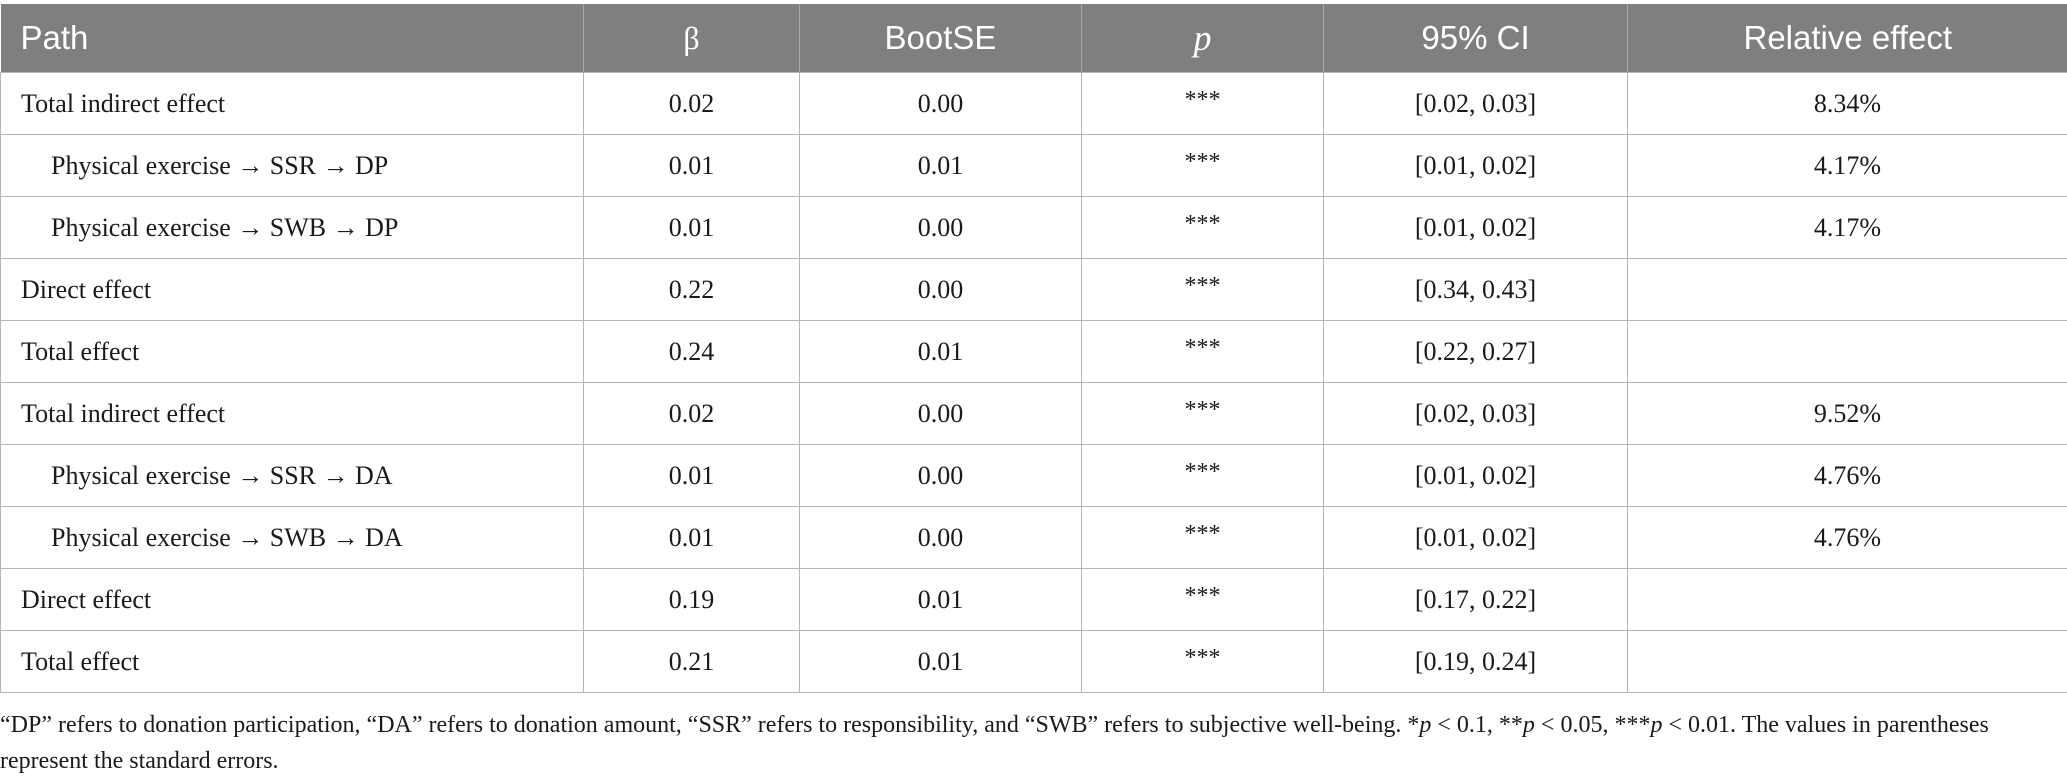 The image size is (2067, 783). What do you see at coordinates (292, 537) in the screenshot?
I see `cell-path: Physical exercise → SWB → DA` at bounding box center [292, 537].